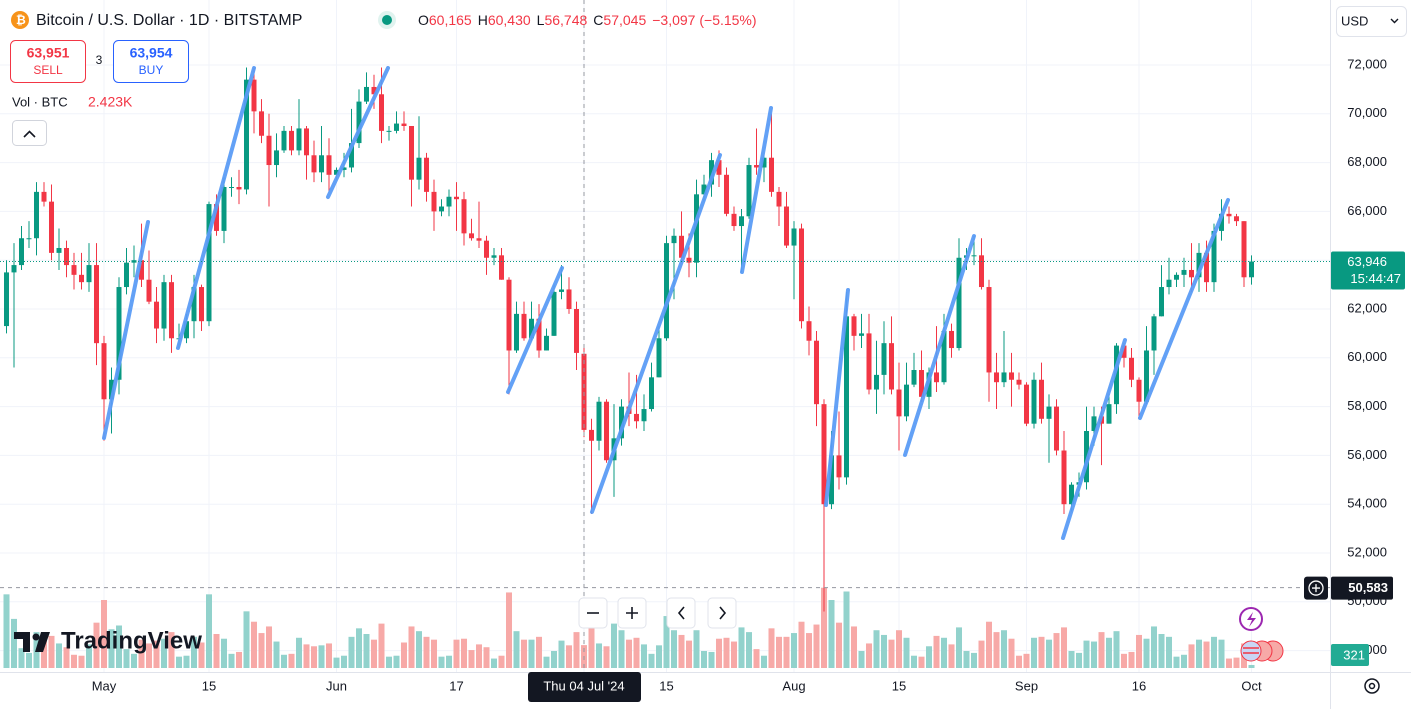  What do you see at coordinates (29, 133) in the screenshot?
I see `collapse-button` at bounding box center [29, 133].